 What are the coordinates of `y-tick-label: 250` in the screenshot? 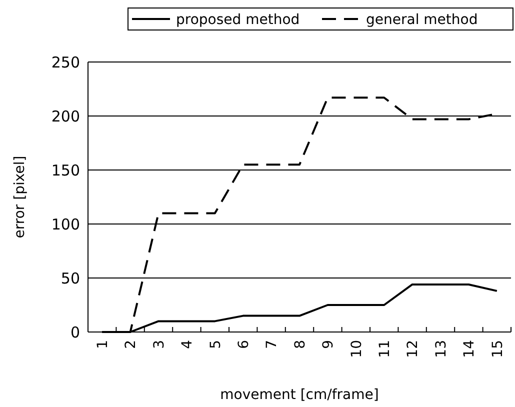 It's located at (65, 62).